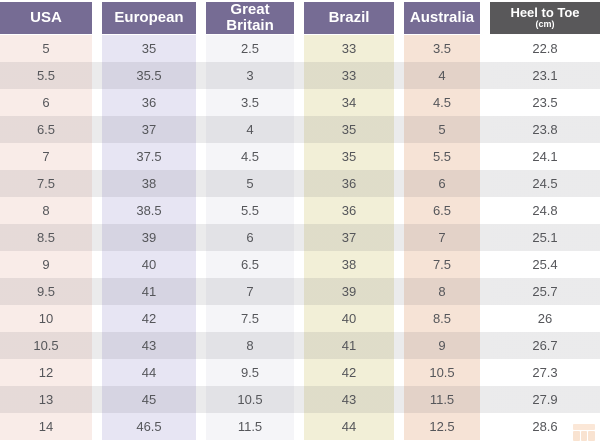 This screenshot has width=600, height=445. Describe the element at coordinates (442, 75) in the screenshot. I see `table-cell-au: 4` at that location.